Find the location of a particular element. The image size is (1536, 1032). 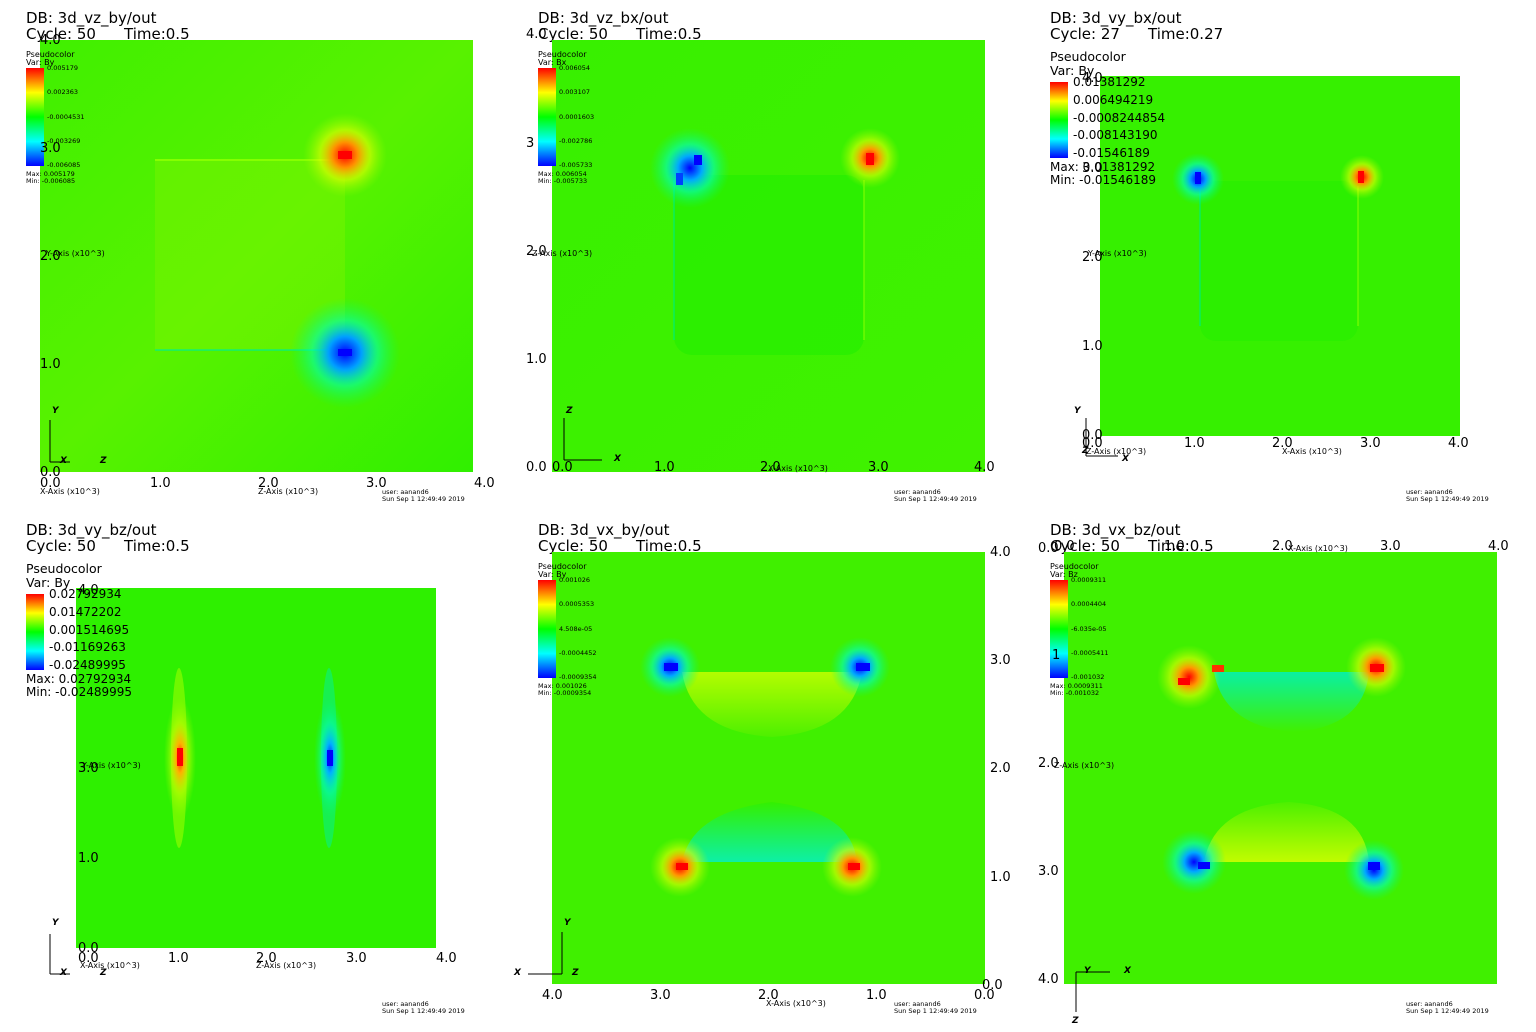

max-label: Max: 0.006054 is located at coordinates (562, 174).